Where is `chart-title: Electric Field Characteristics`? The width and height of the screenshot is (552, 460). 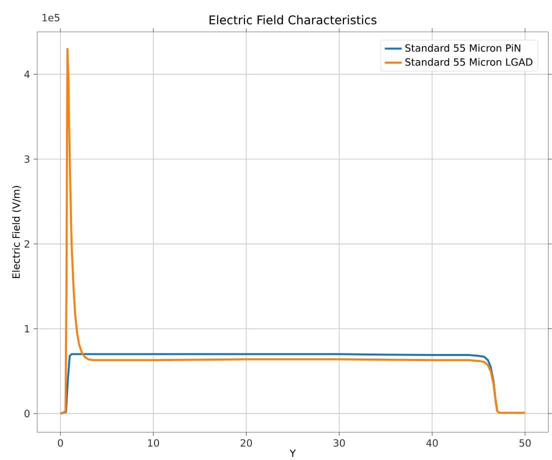 chart-title: Electric Field Characteristics is located at coordinates (293, 19).